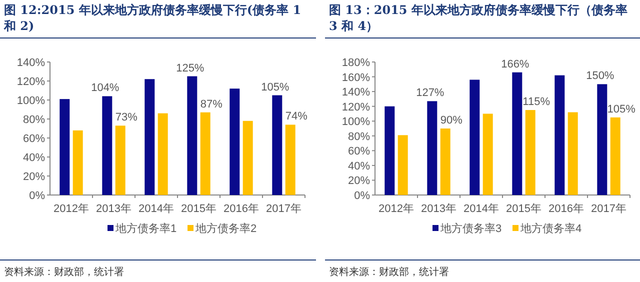 This screenshot has height=282, width=640. Describe the element at coordinates (356, 78) in the screenshot. I see `y-tick-label: 160%` at that location.